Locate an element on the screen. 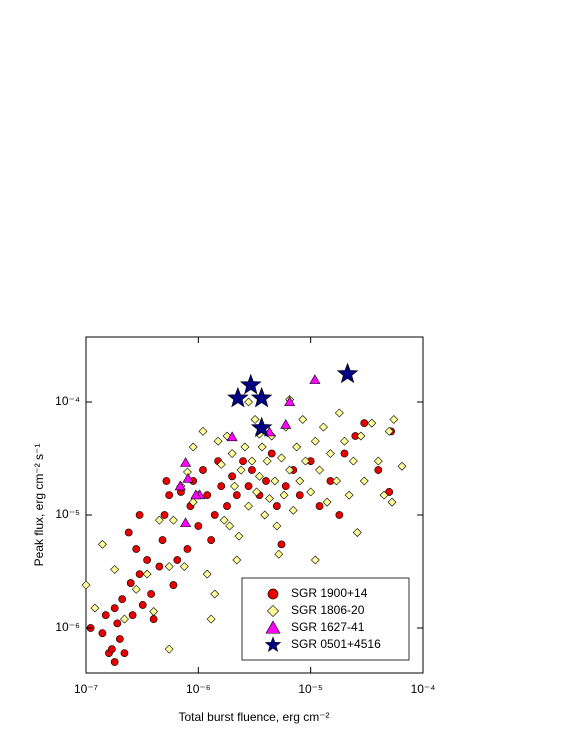  x-tick-label: 10⁻⁴ is located at coordinates (423, 689).